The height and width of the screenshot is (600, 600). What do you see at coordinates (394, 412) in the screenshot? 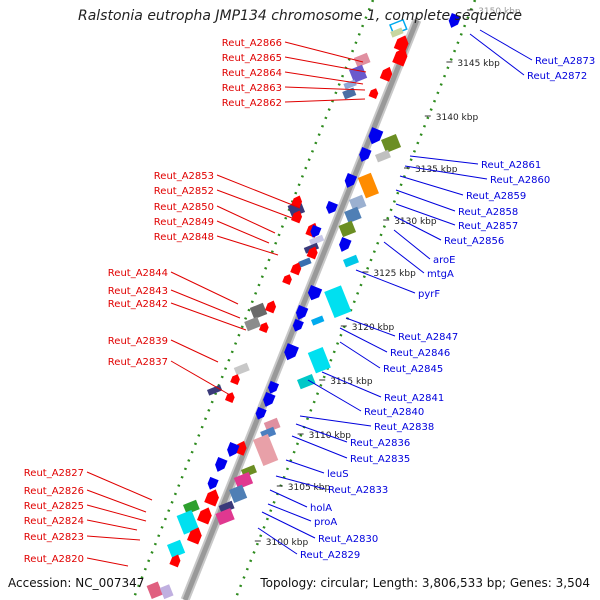
I see `right-gene-label: Reut_A2840` at bounding box center [394, 412].